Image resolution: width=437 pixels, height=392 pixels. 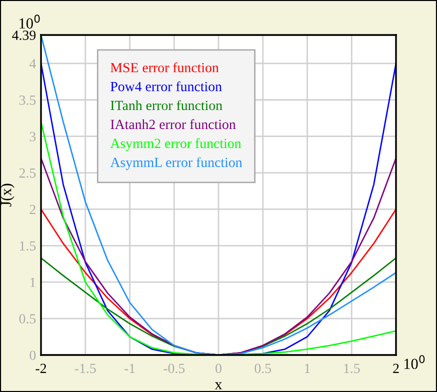 I want to click on x-tick-label: 1.5, so click(x=352, y=369).